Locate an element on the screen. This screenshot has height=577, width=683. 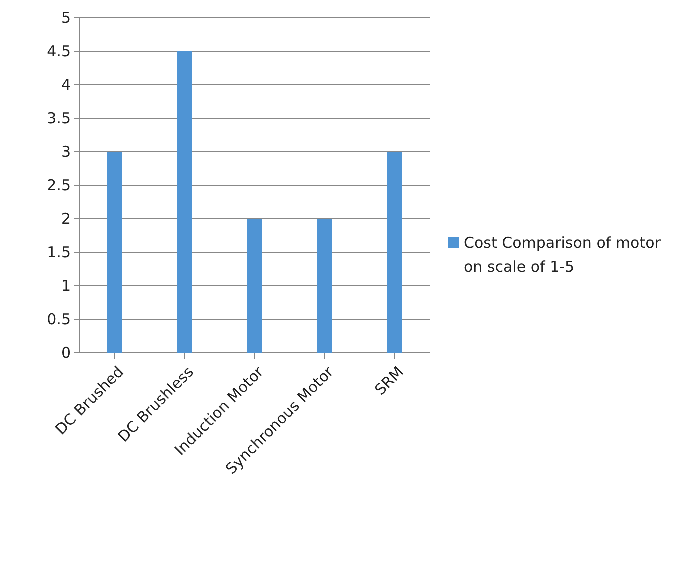
y-tick-label: 1.5 is located at coordinates (59, 252).